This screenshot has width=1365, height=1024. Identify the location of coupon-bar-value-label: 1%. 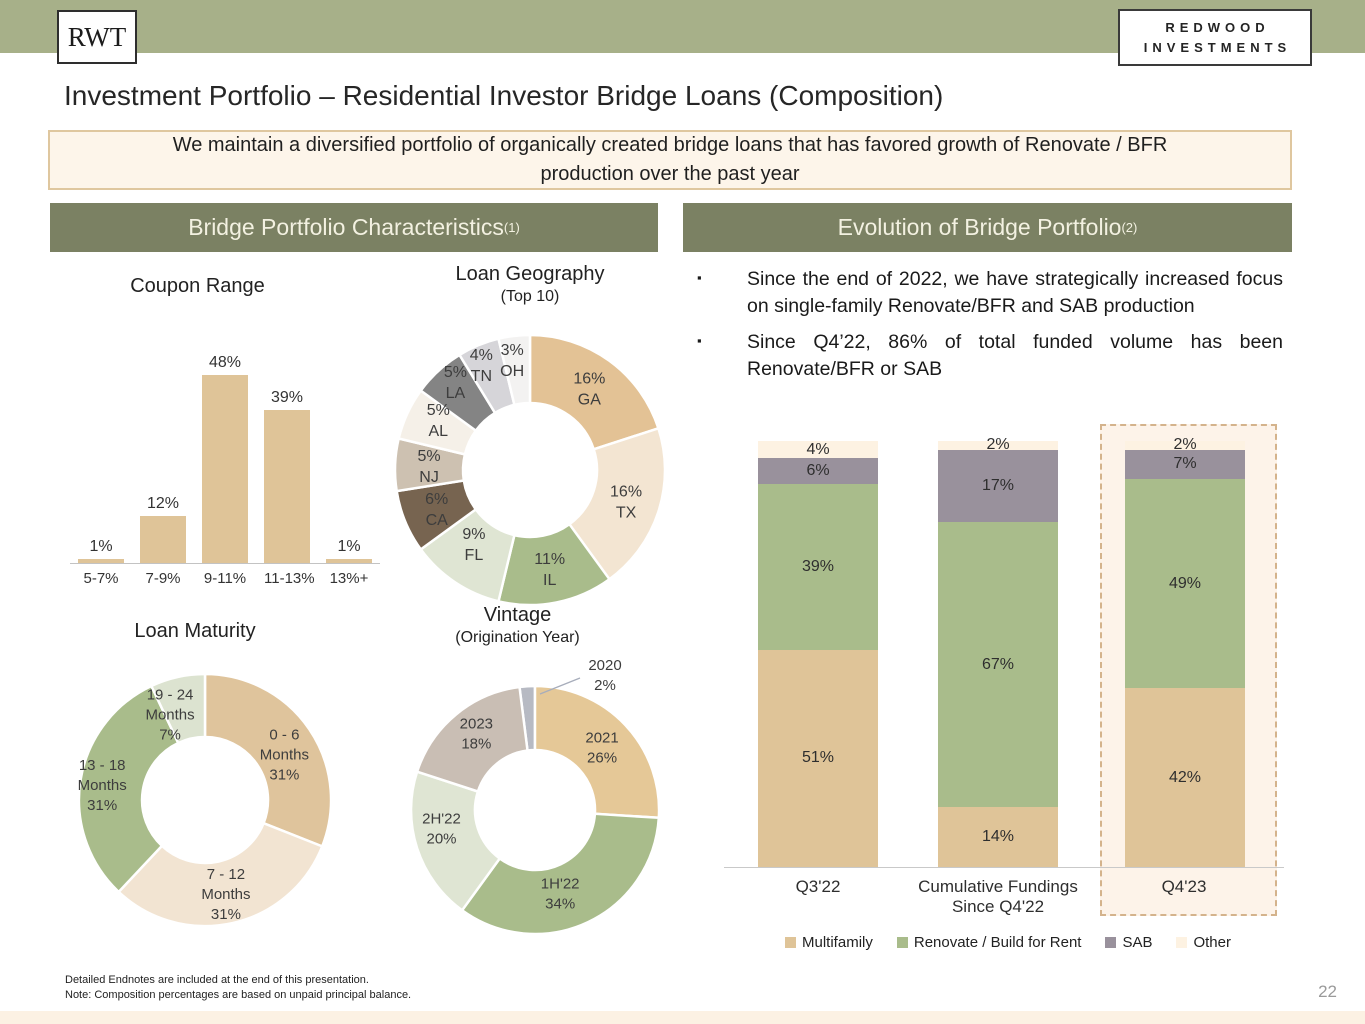
(101, 546).